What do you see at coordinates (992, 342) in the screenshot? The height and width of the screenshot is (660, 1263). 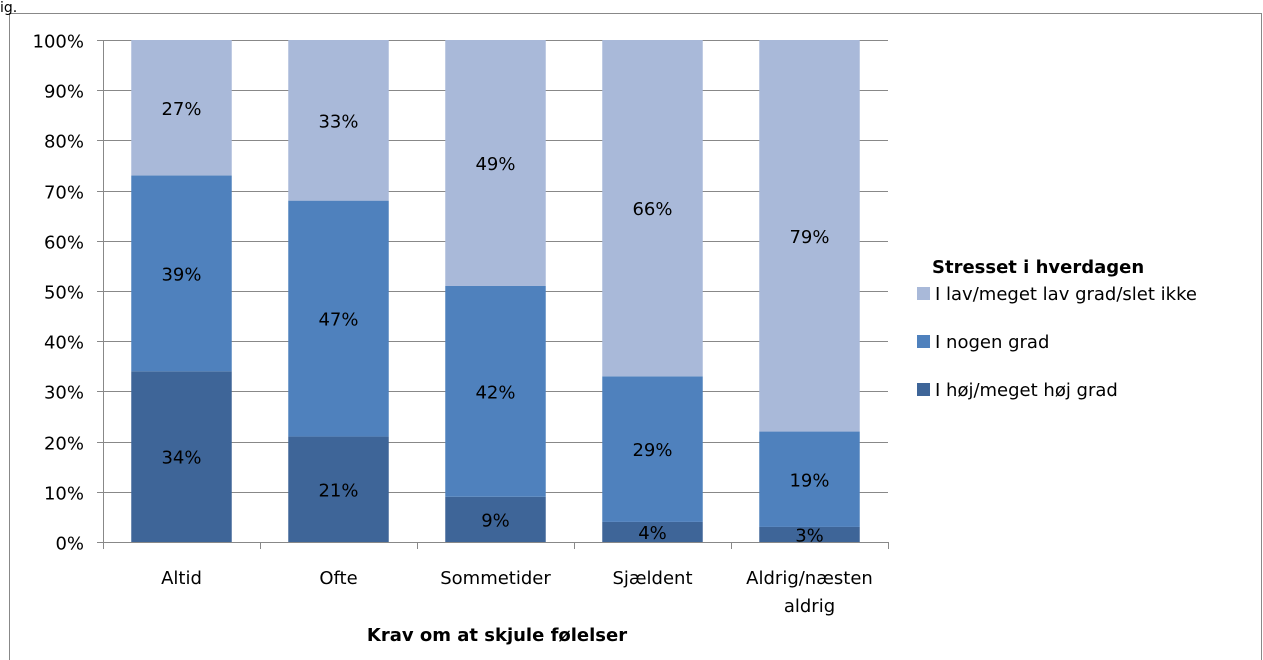 I see `legend-item-label: I nogen grad` at bounding box center [992, 342].